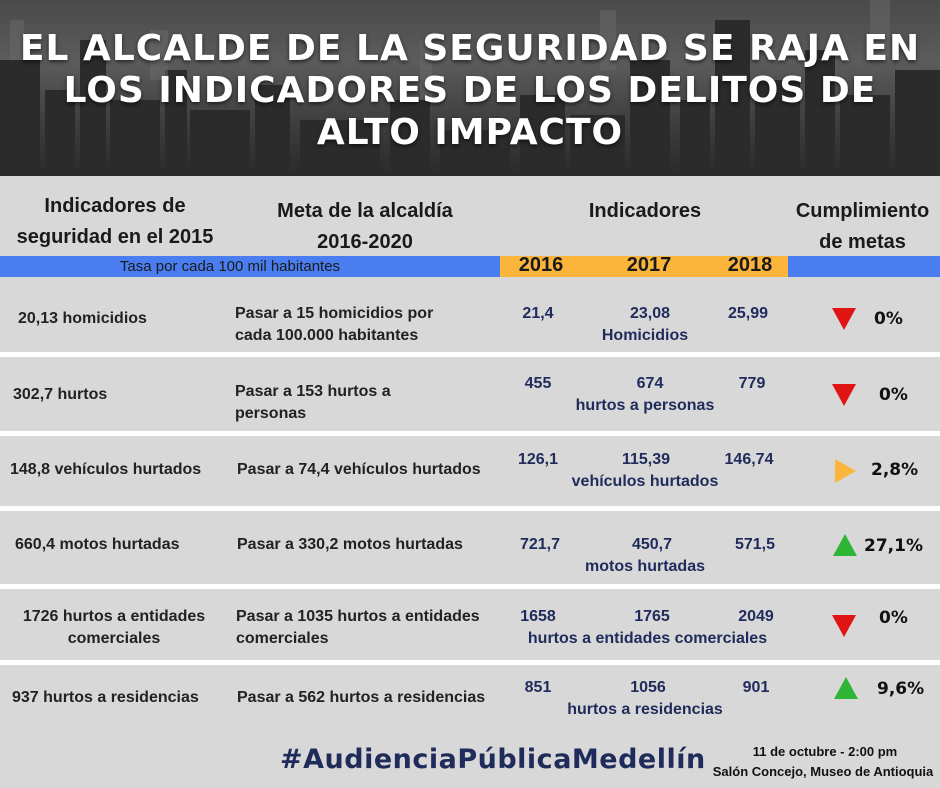  What do you see at coordinates (645, 481) in the screenshot?
I see `indicator-label: vehículos hurtados` at bounding box center [645, 481].